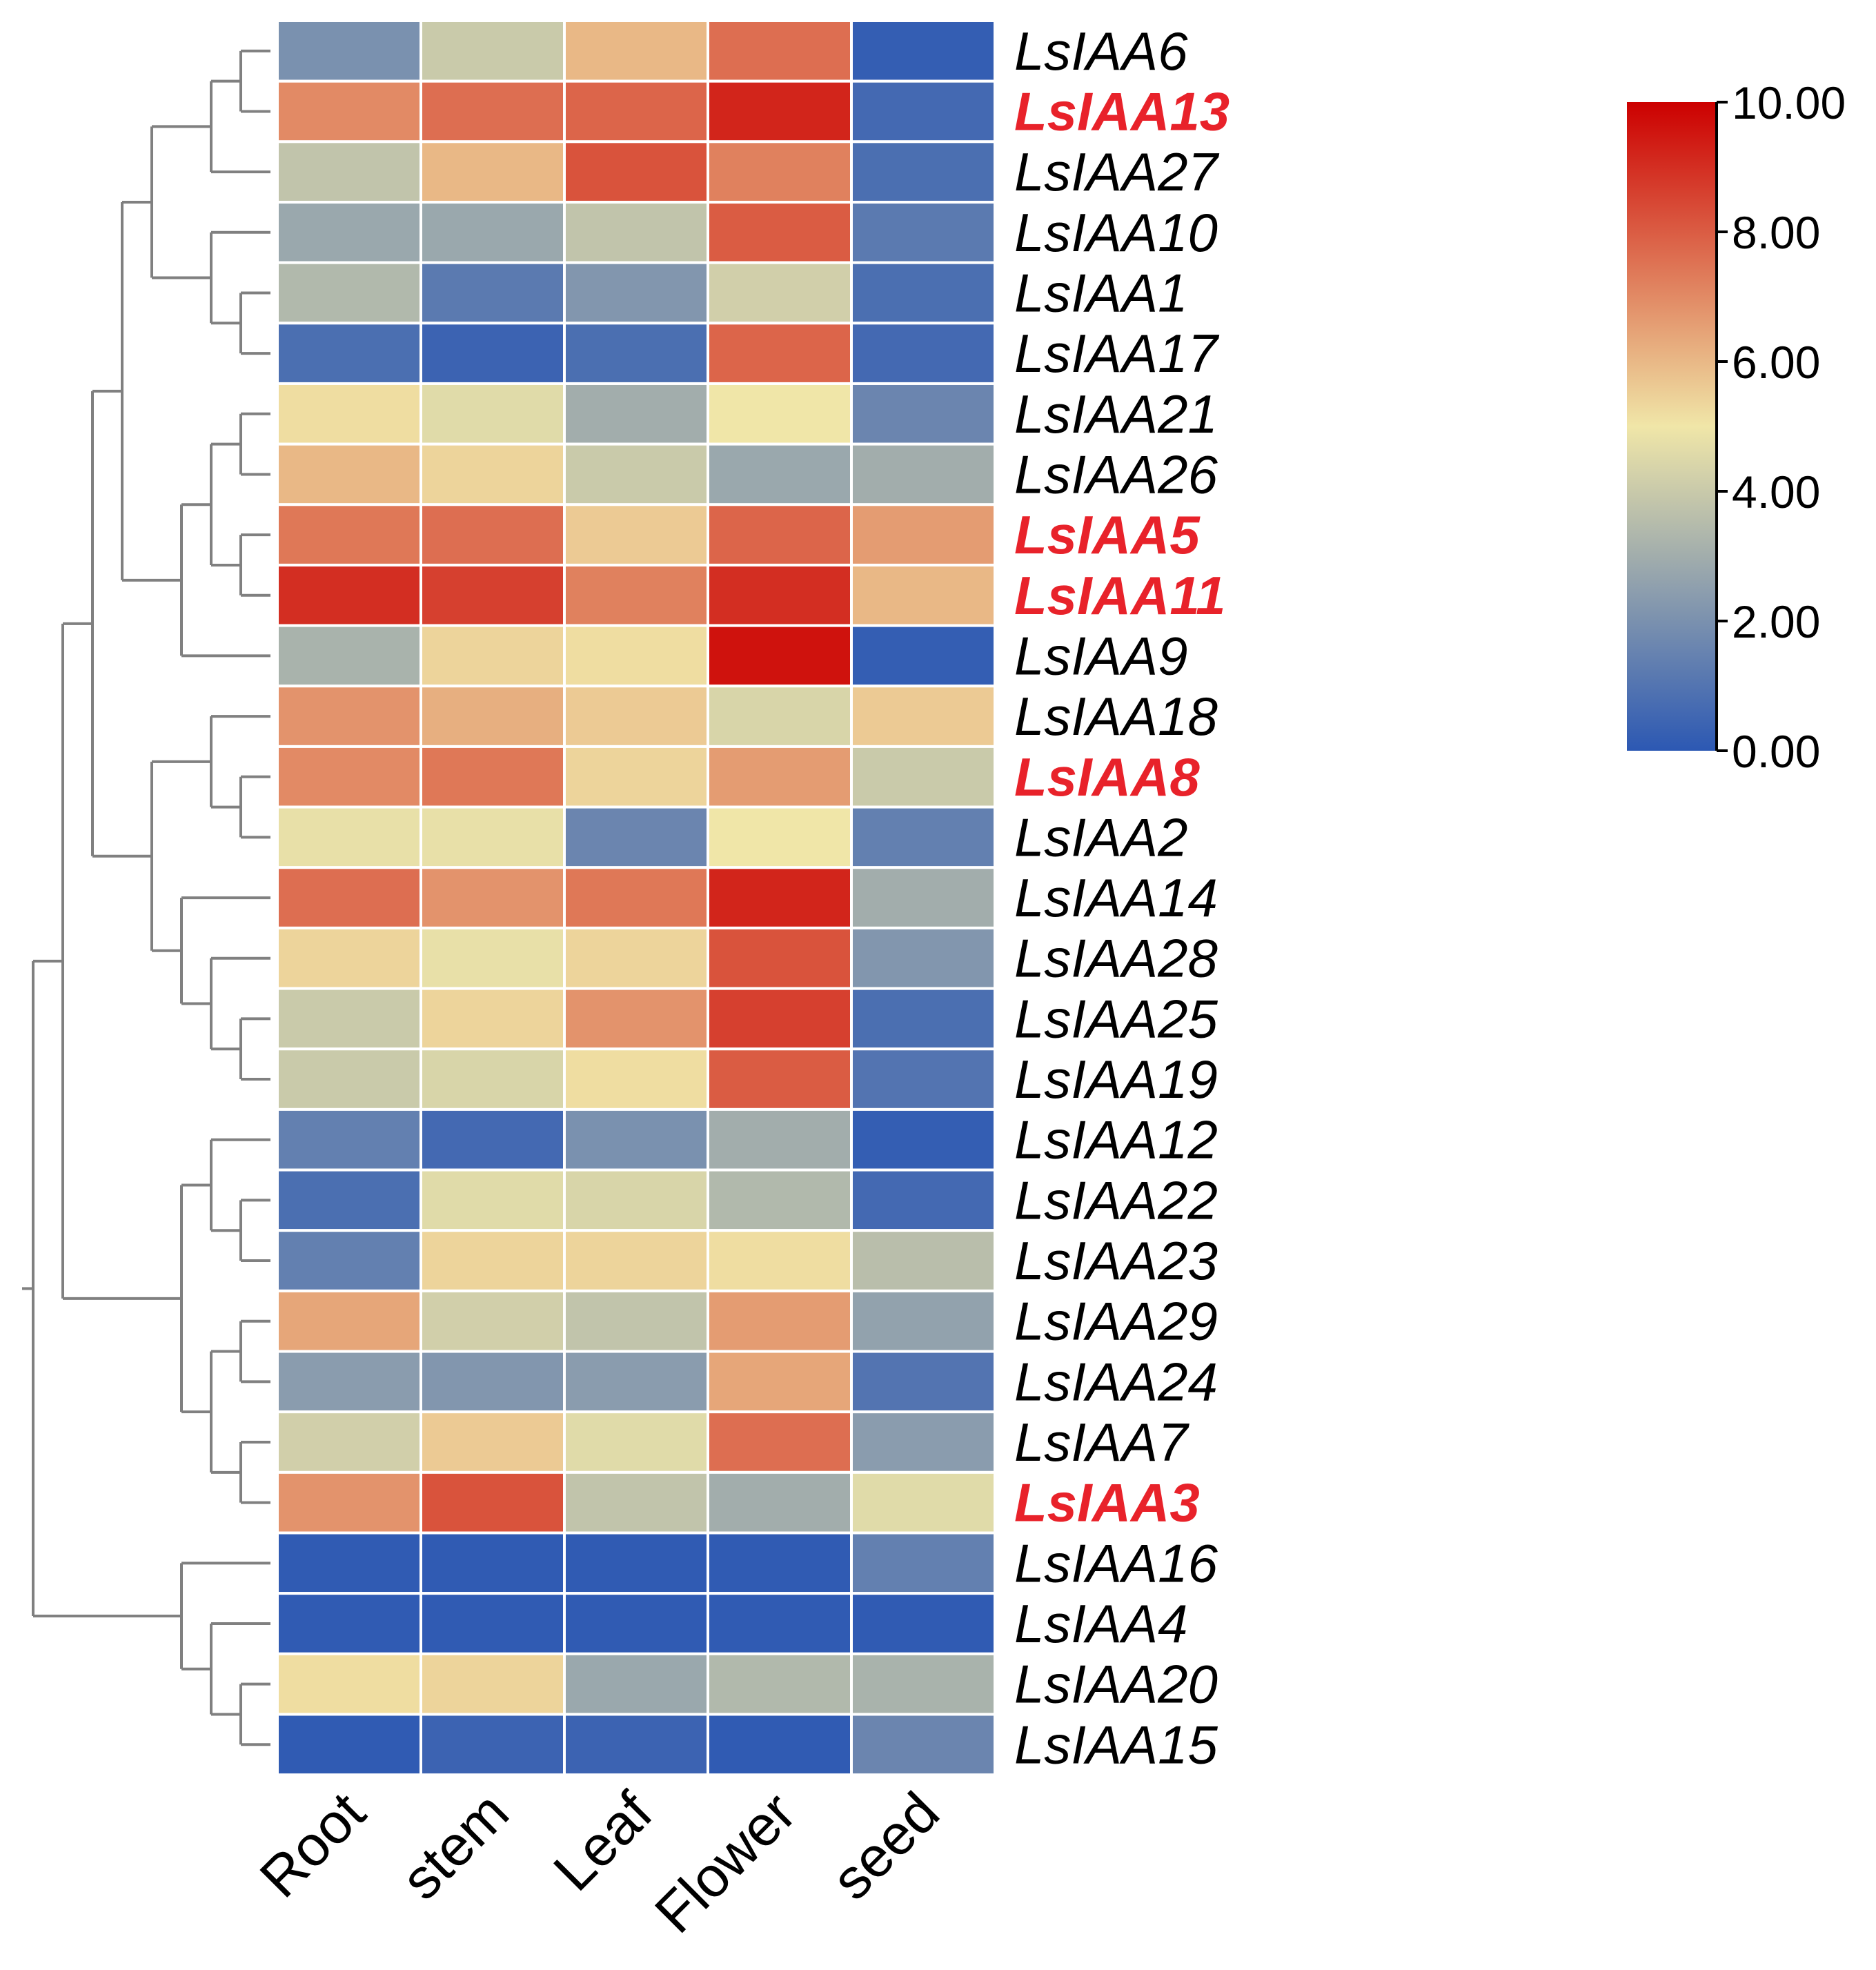 Image resolution: width=1876 pixels, height=1970 pixels. I want to click on row-label: LsIAA12, so click(1116, 1140).